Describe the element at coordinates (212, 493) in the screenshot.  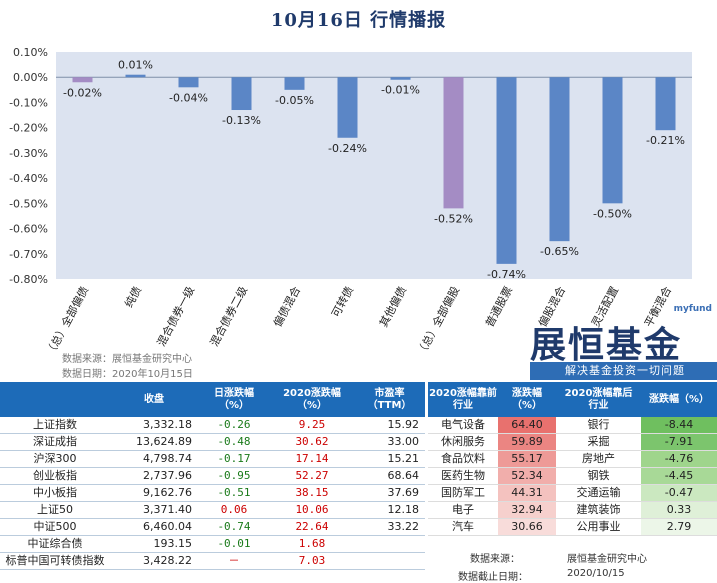
I see `index-table-row: 中小板指 9,162.76 -0.51 38.15 37.69` at that location.